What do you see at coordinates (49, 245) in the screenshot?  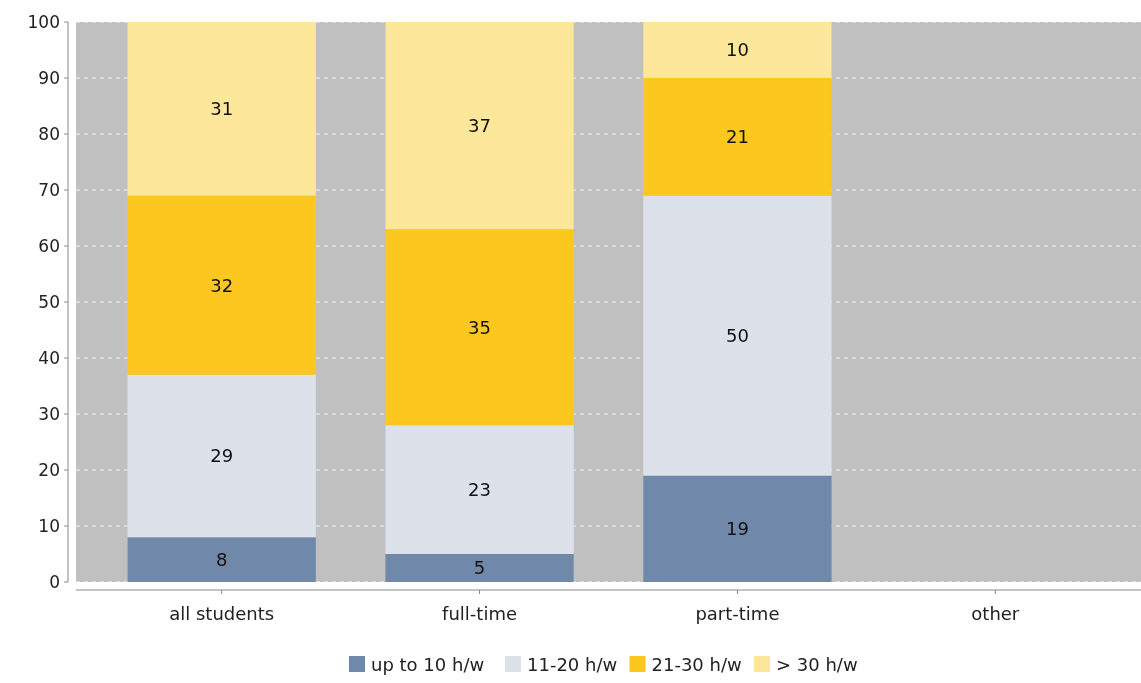 I see `y-tick-label: 60` at bounding box center [49, 245].